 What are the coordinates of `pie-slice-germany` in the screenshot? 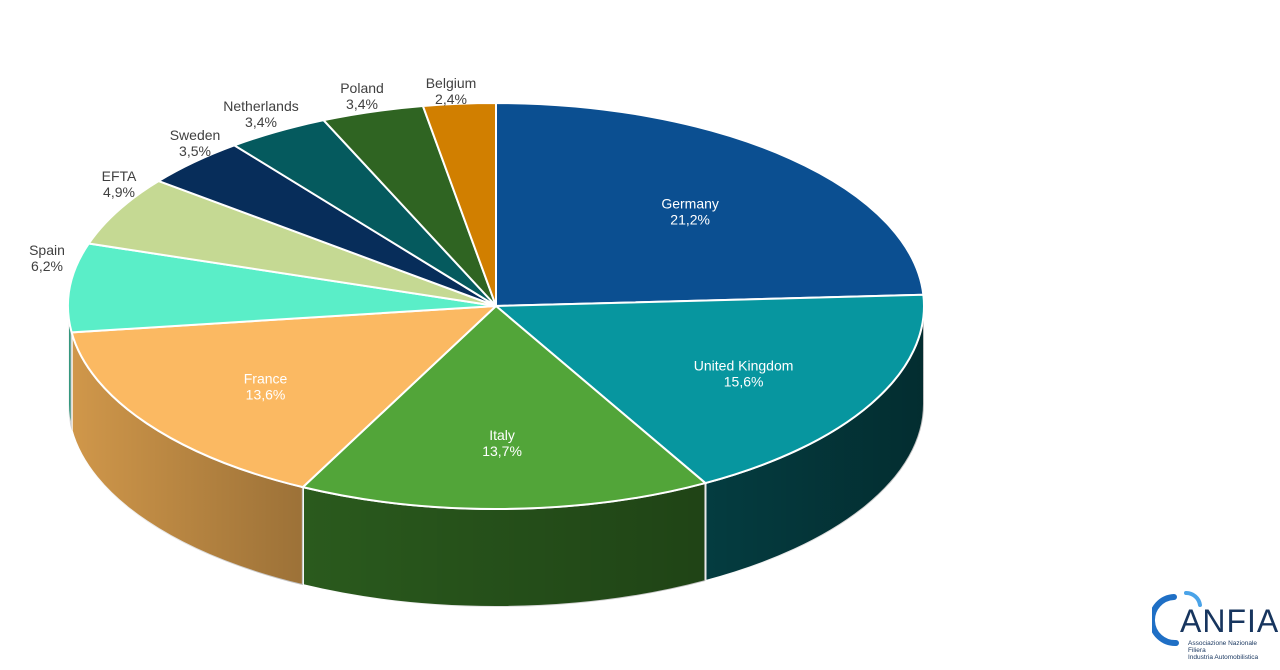 It's located at (710, 204).